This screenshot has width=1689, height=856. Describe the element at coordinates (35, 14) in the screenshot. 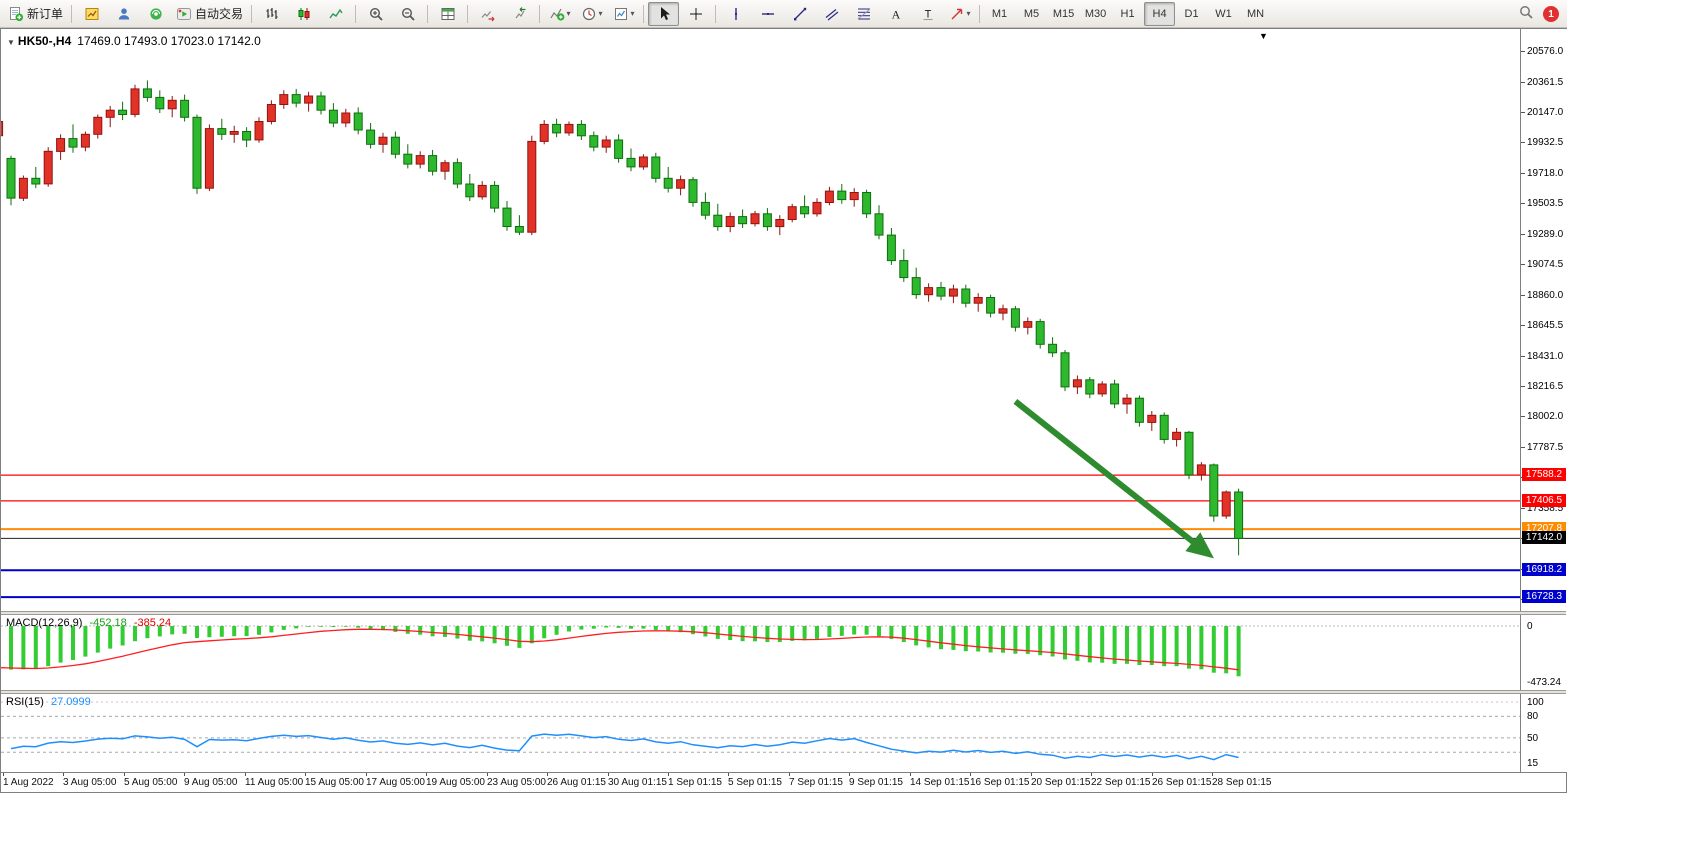

I see `new-order-button: 新订单` at that location.